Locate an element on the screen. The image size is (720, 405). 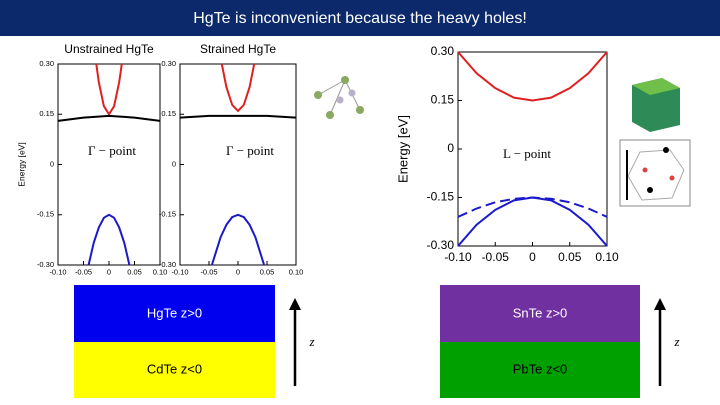
layer-bottom-label: CdTe z<0 is located at coordinates (174, 368).